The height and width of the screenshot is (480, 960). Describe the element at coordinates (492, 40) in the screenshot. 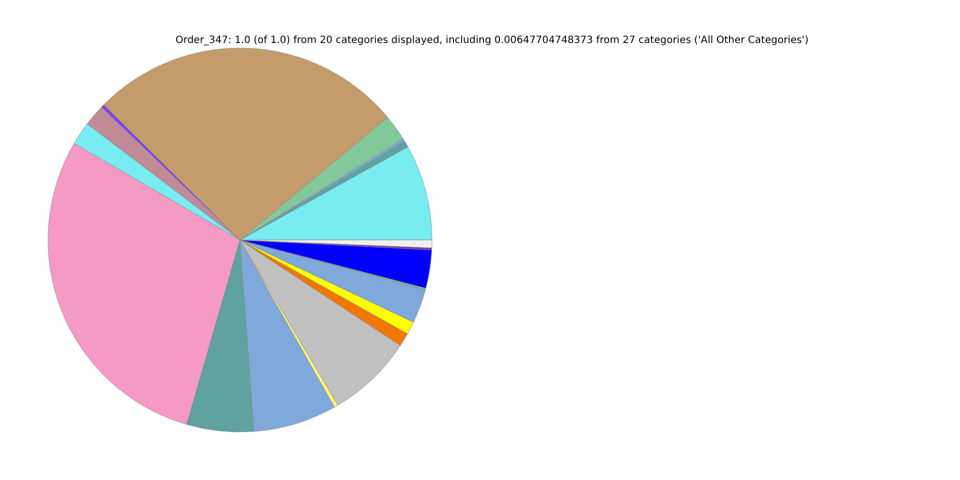

I see `text: Order_347: 1.0 (of 1.0) from 20 categories displayed, including 0.00647704748373 from 27 categories ('All Other Categories')` at that location.